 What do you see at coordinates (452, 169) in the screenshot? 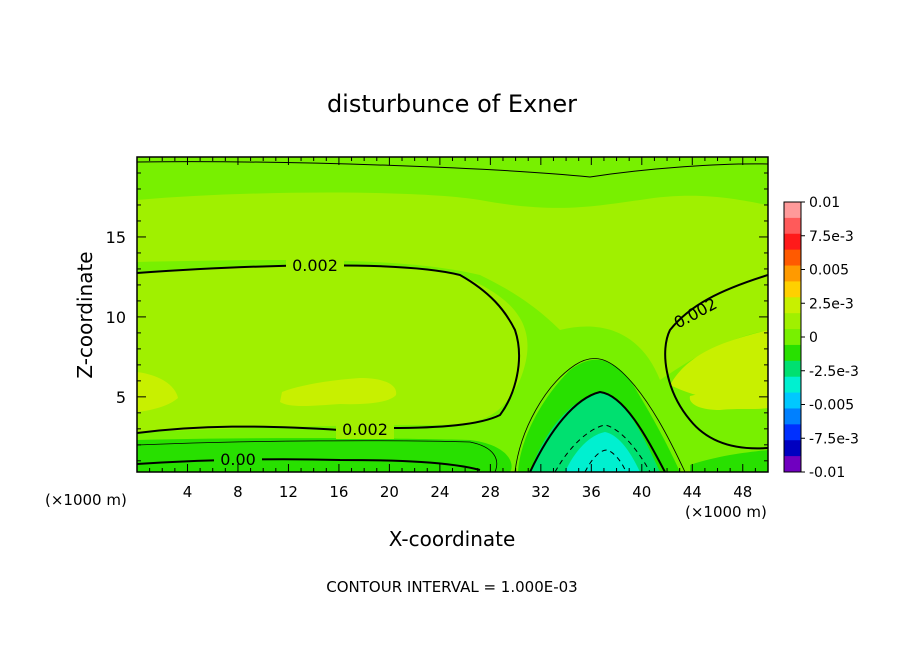
I see `contour-line-top` at bounding box center [452, 169].